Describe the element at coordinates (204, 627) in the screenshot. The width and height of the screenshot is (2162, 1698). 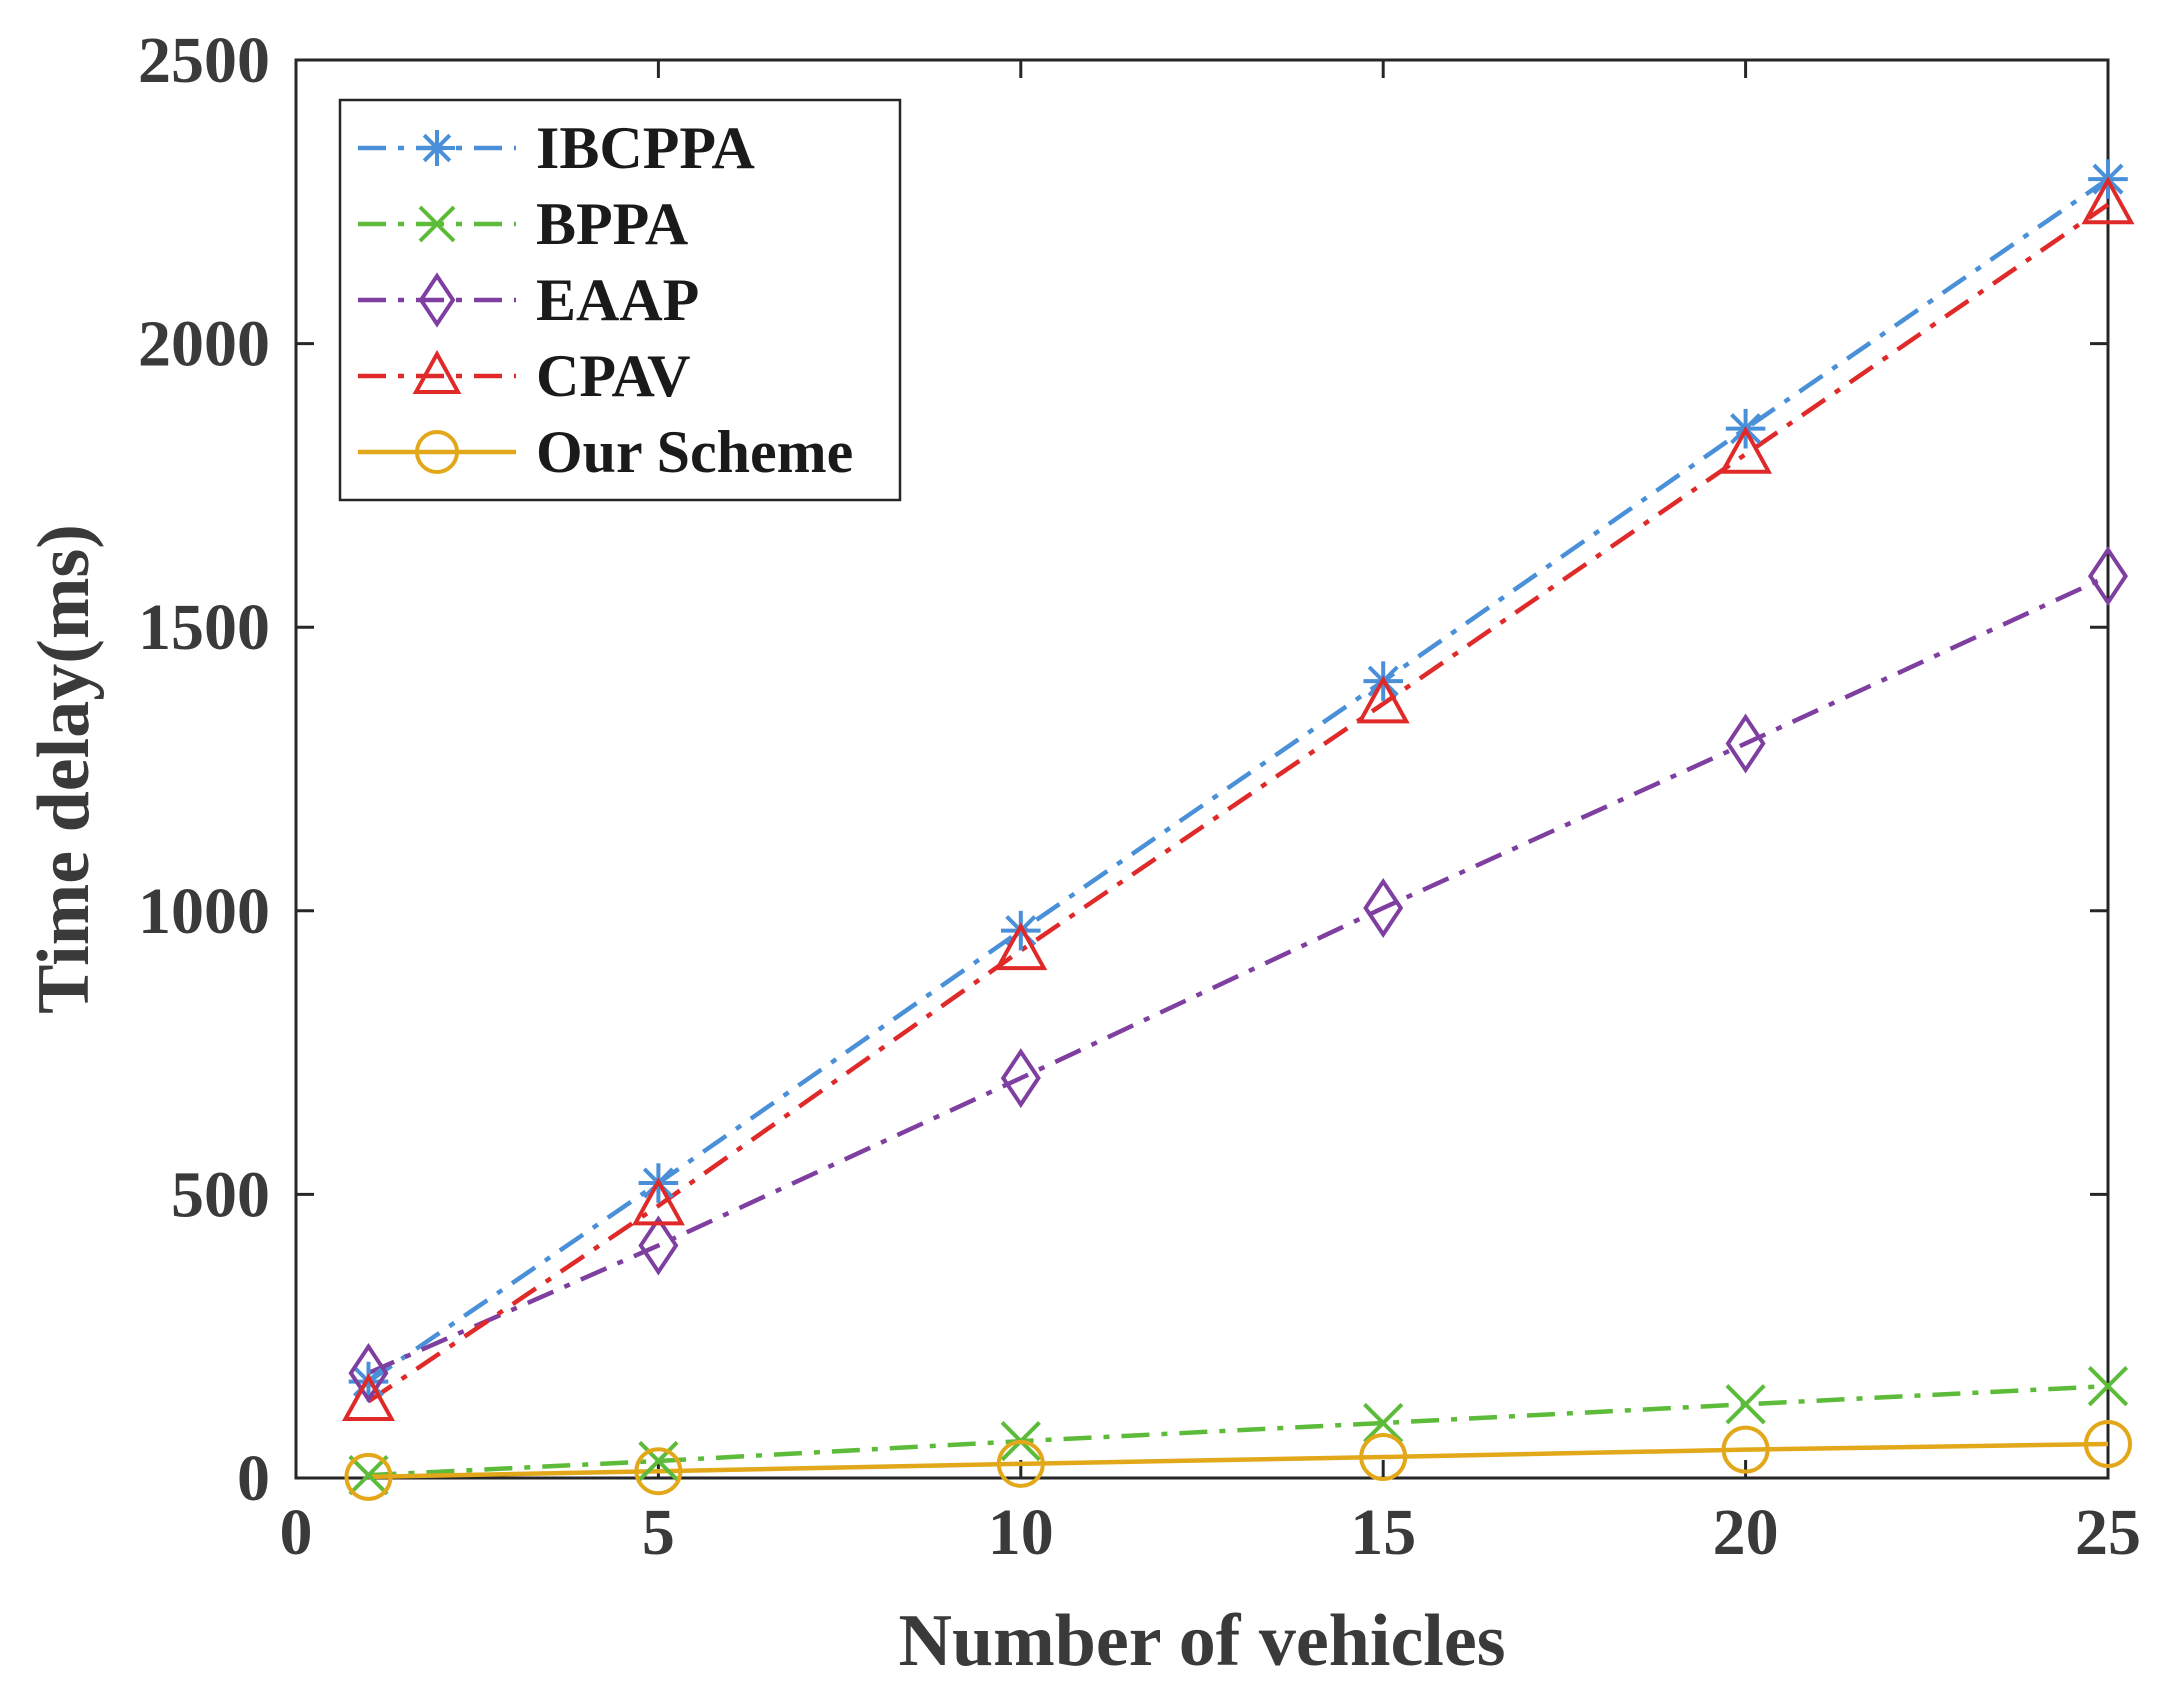
I see `y-tick-label: 1500` at that location.